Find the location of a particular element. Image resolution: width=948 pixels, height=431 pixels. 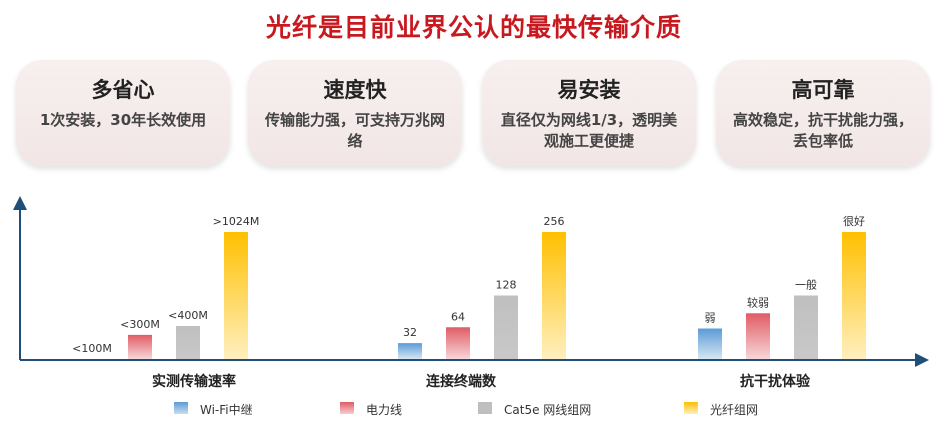

legend-label: Cat5e 网线组网 is located at coordinates (548, 410).